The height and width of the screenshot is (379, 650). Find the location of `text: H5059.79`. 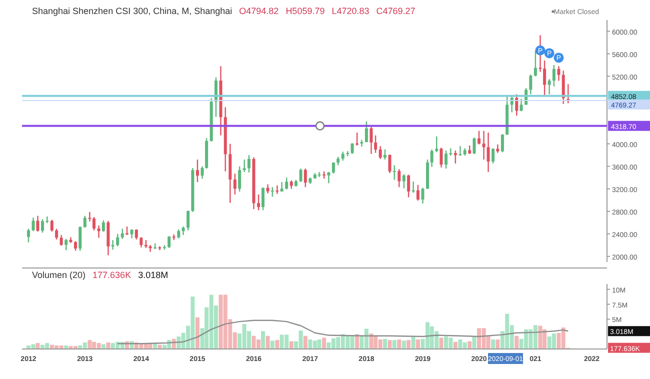

text: H5059.79 is located at coordinates (305, 11).